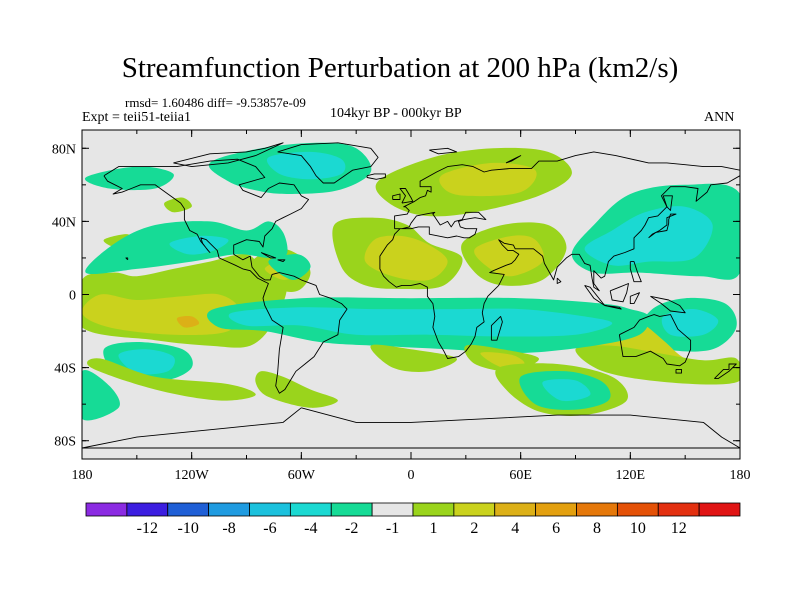  Describe the element at coordinates (188, 528) in the screenshot. I see `colorbar-label: -10` at that location.